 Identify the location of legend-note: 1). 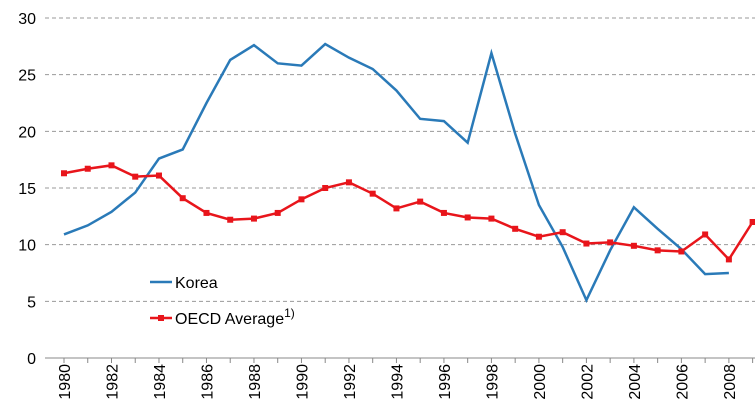
(289, 313).